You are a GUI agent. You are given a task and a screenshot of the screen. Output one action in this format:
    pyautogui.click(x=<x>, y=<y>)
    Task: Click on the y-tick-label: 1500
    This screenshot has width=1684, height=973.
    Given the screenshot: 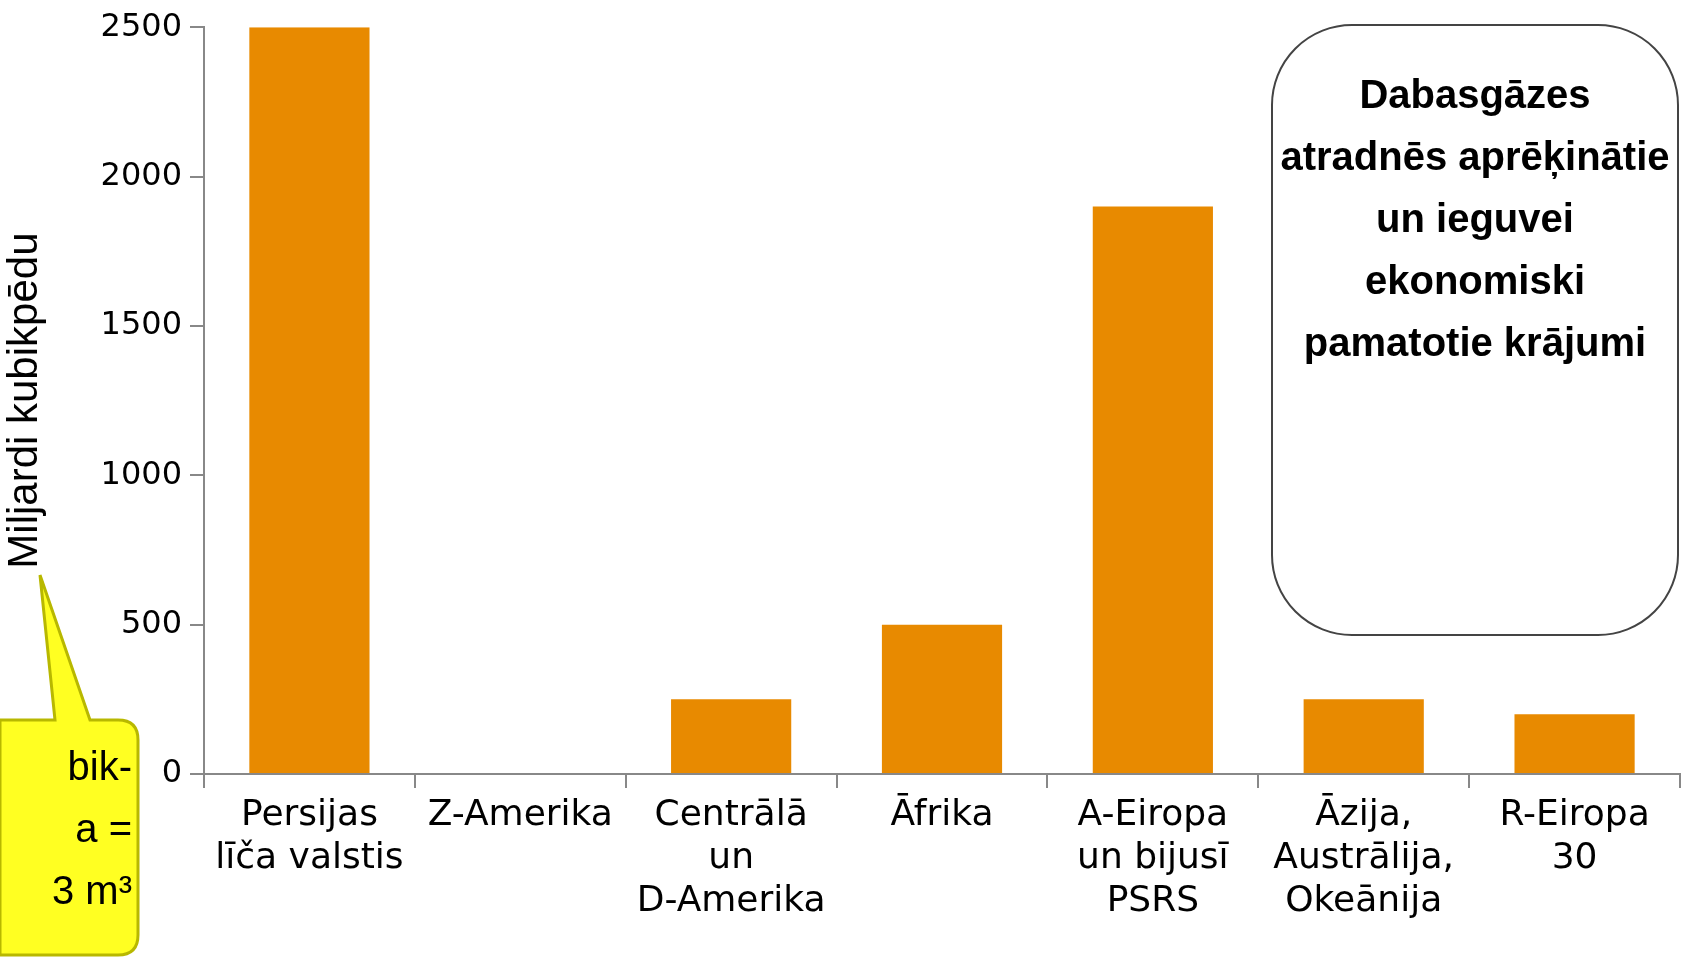 What is the action you would take?
    pyautogui.click(x=141, y=323)
    